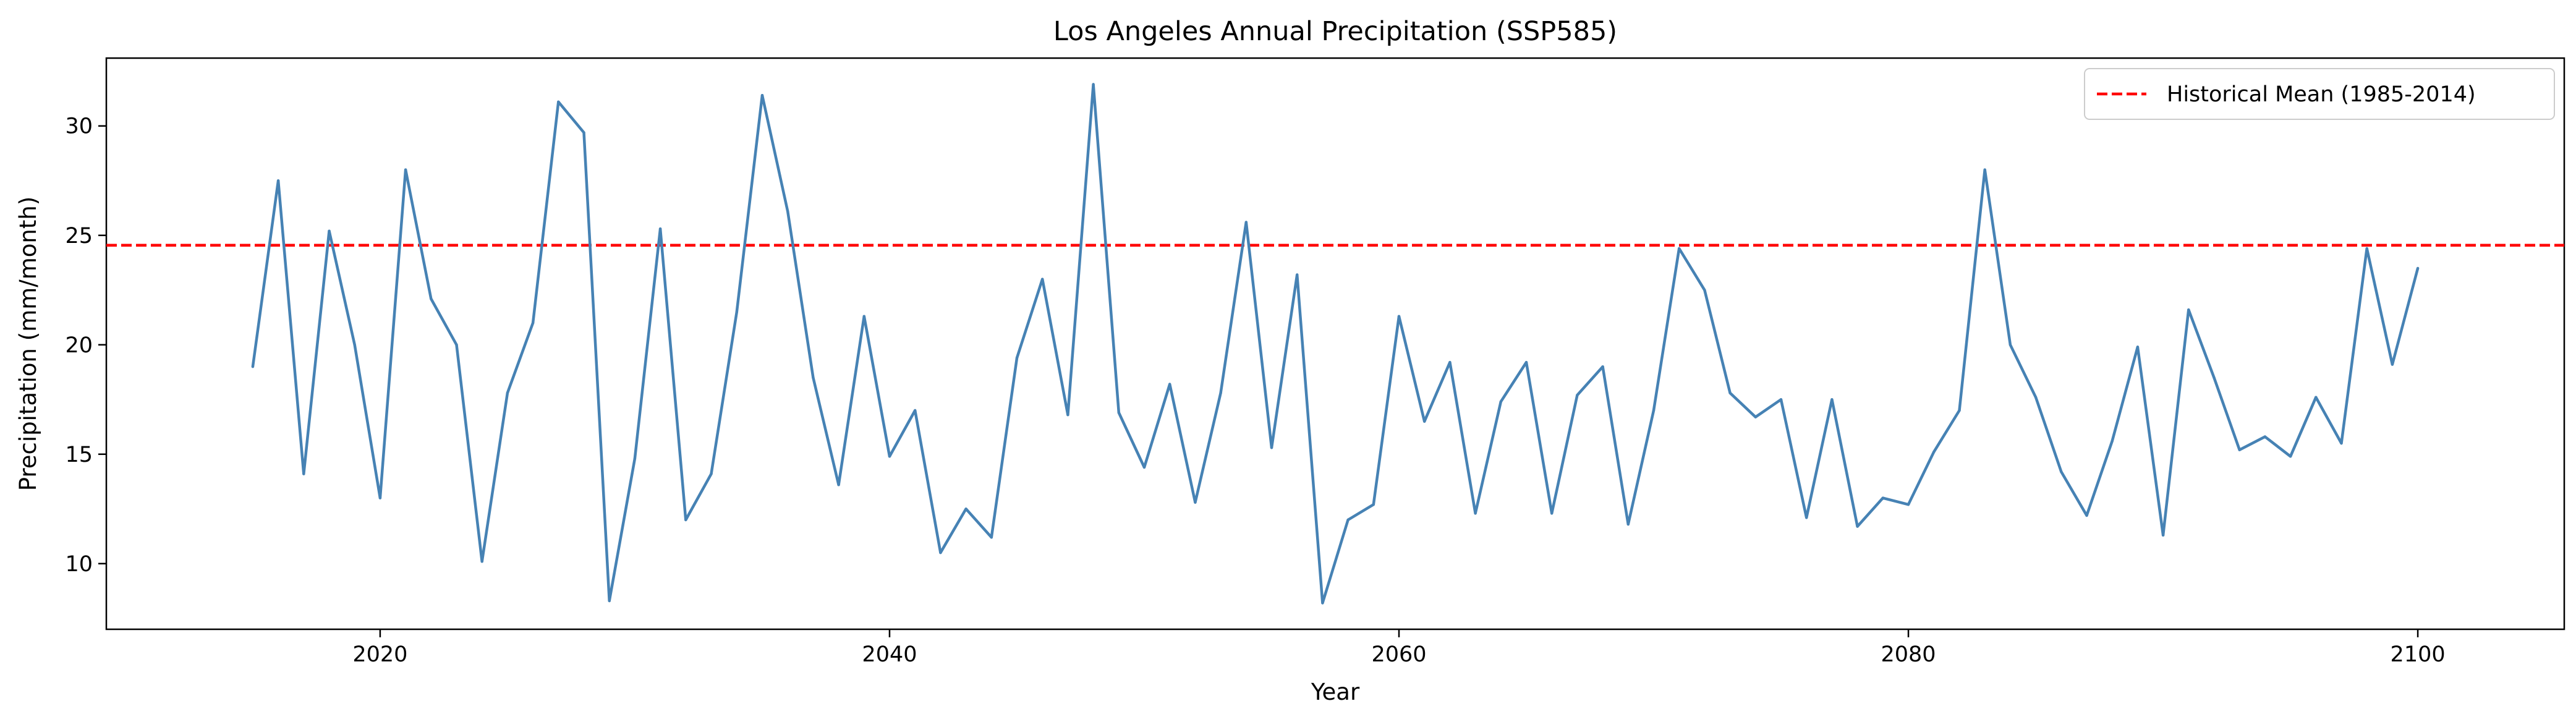 The height and width of the screenshot is (722, 2576). What do you see at coordinates (2086, 515) in the screenshot?
I see `data-point-2087` at bounding box center [2086, 515].